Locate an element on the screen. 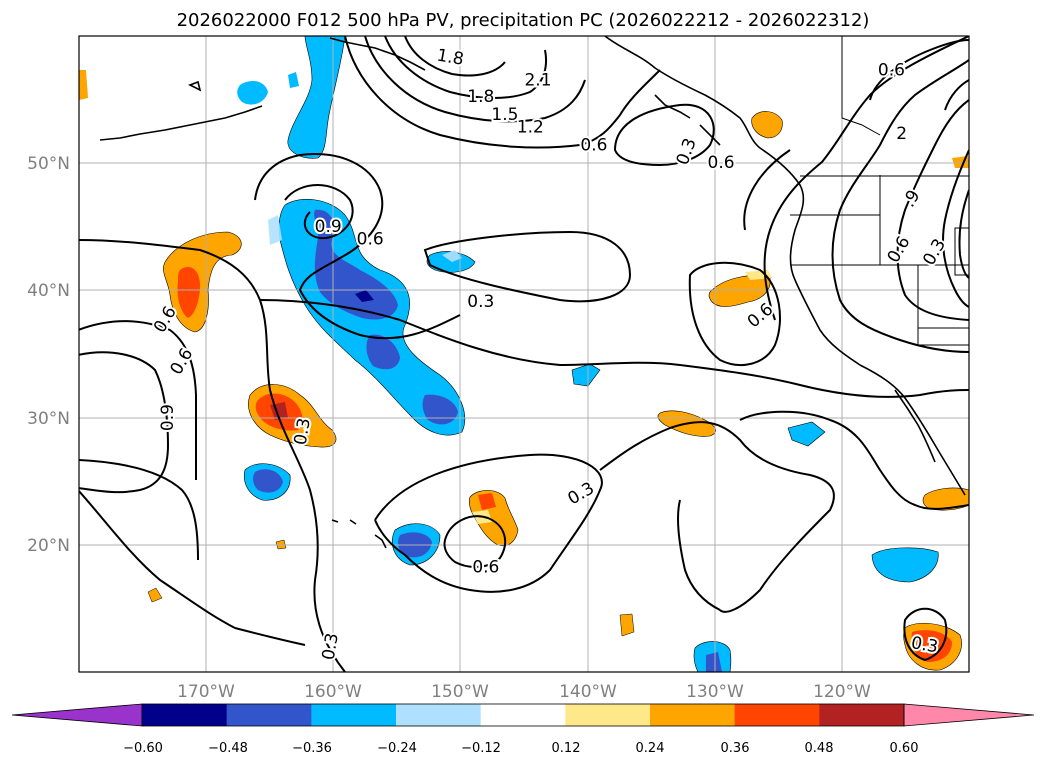 This screenshot has width=1047, height=765. neg-area-central-core2 is located at coordinates (383, 352).